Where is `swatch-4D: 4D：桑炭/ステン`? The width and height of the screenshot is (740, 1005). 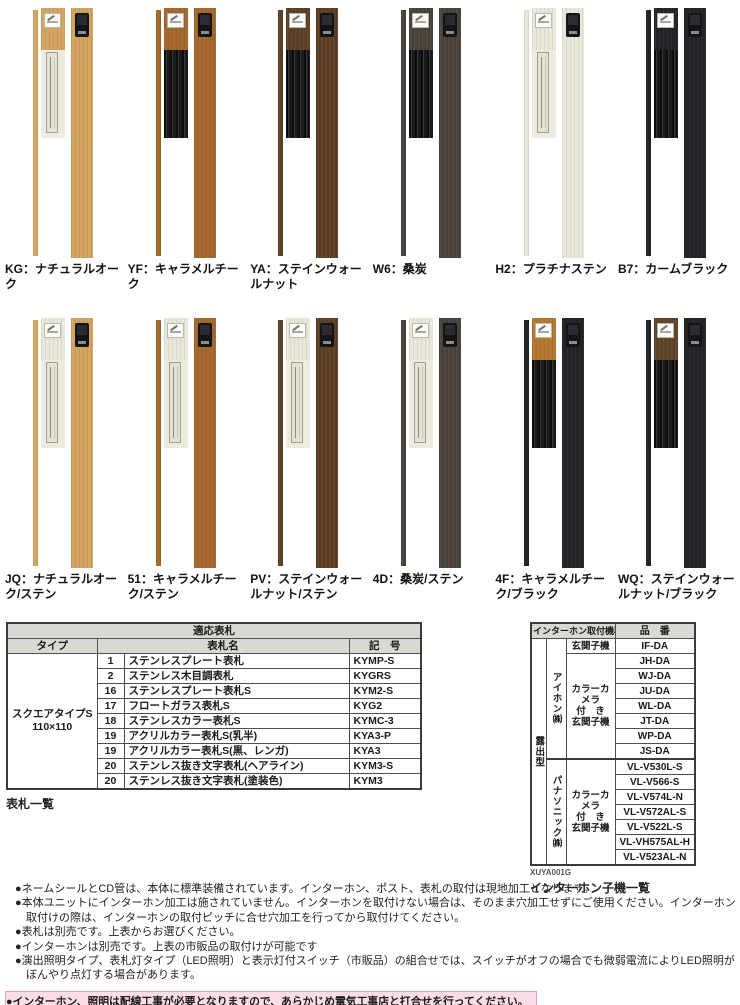
swatch-4D: 4D：桑炭/ステン is located at coordinates (431, 460).